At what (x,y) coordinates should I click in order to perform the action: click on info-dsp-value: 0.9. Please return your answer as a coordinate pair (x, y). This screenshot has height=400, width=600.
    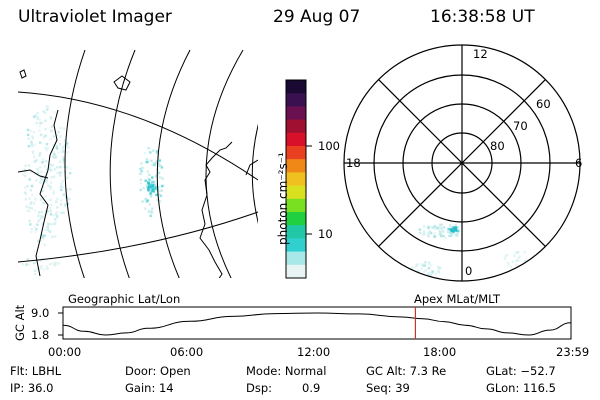
    Looking at the image, I should click on (311, 388).